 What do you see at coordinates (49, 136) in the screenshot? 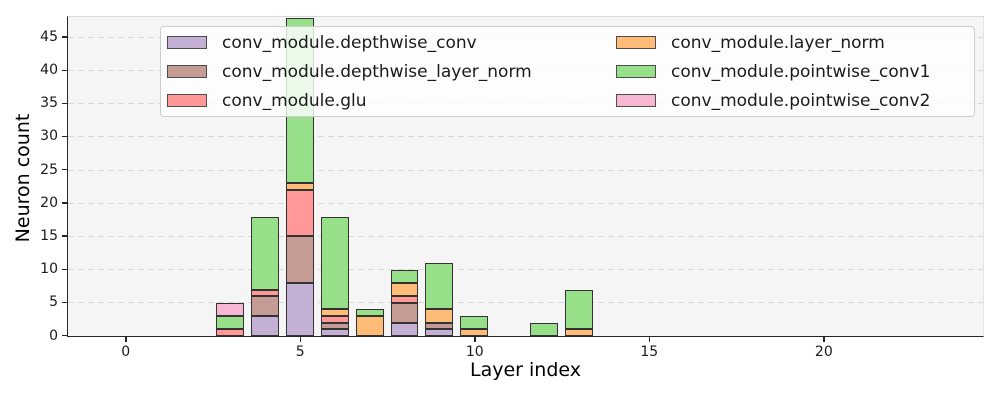
I see `y-tick-label: 30` at bounding box center [49, 136].